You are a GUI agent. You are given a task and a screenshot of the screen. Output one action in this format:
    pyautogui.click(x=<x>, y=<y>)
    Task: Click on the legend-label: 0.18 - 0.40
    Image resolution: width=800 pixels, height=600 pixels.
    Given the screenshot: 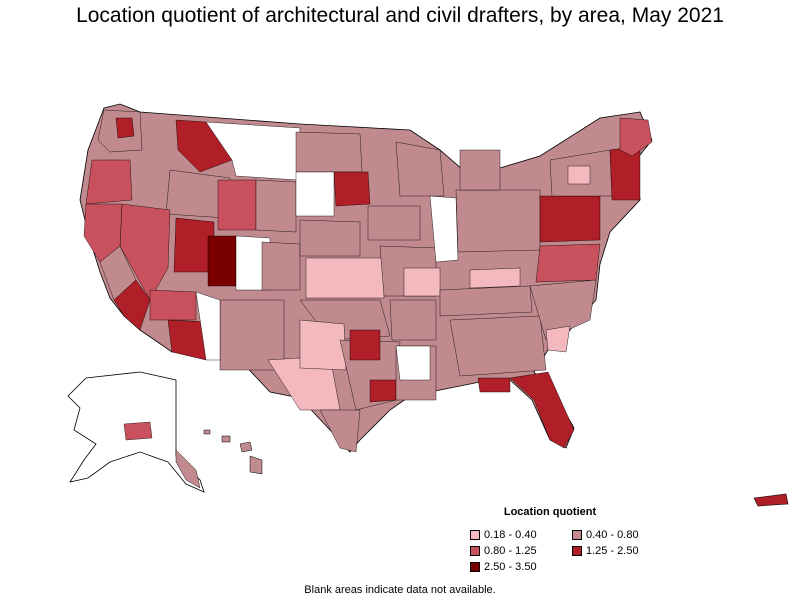 What is the action you would take?
    pyautogui.click(x=510, y=534)
    